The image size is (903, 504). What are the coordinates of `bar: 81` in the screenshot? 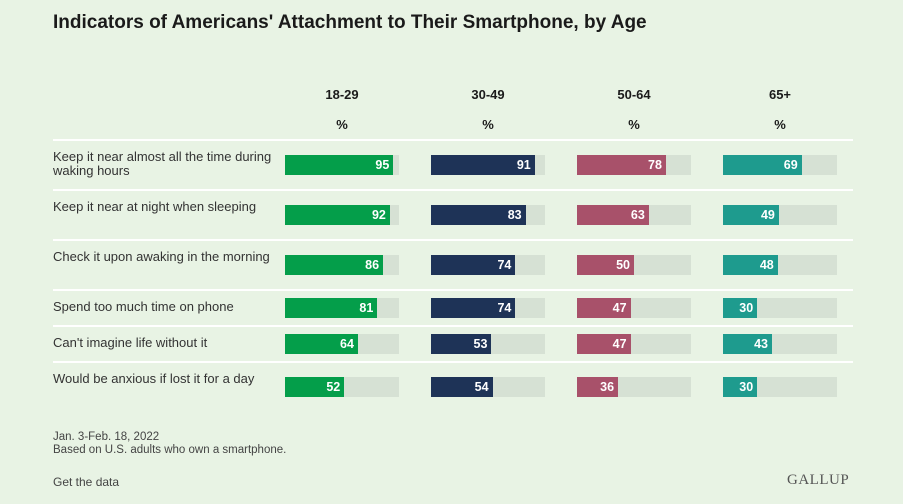 It's located at (331, 308).